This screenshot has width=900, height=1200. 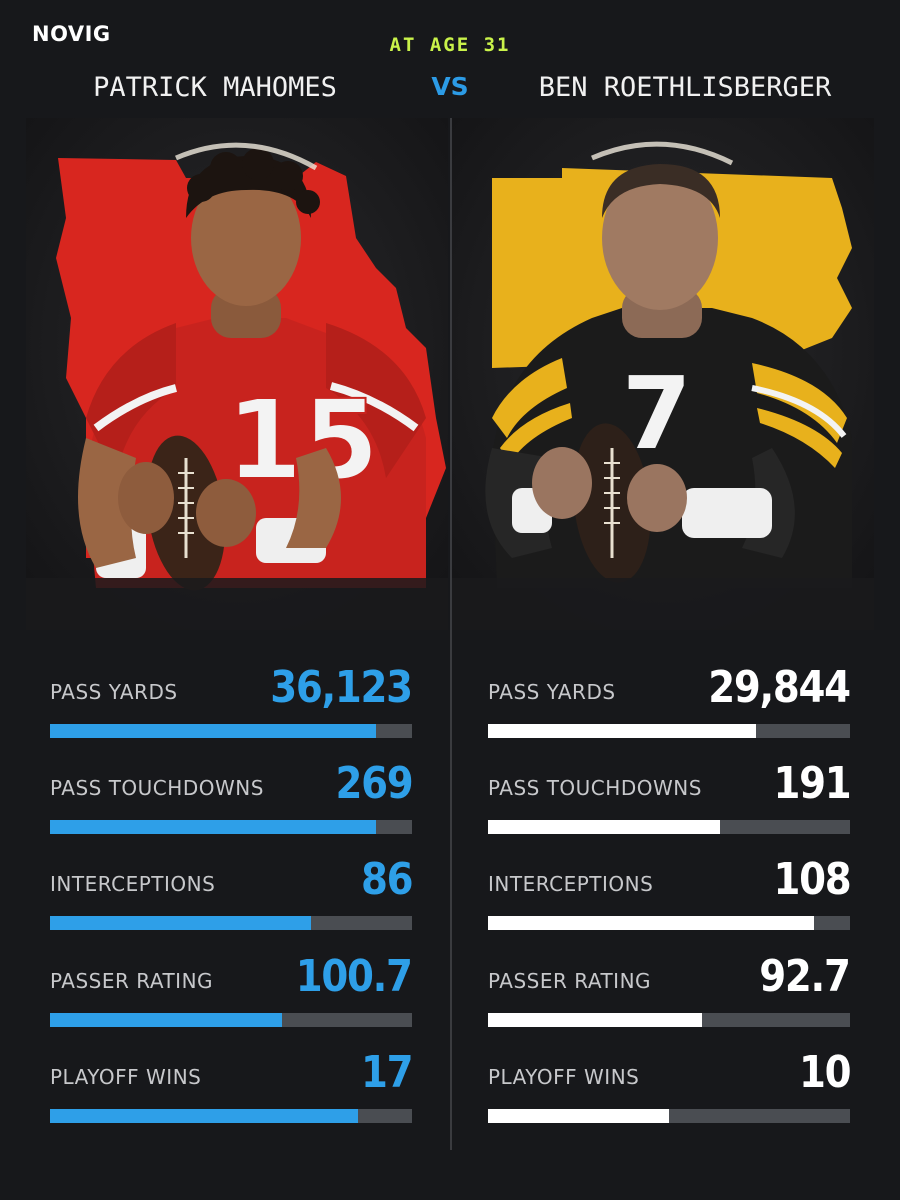 What do you see at coordinates (450, 45) in the screenshot?
I see `age-subtitle: AT AGE 31` at bounding box center [450, 45].